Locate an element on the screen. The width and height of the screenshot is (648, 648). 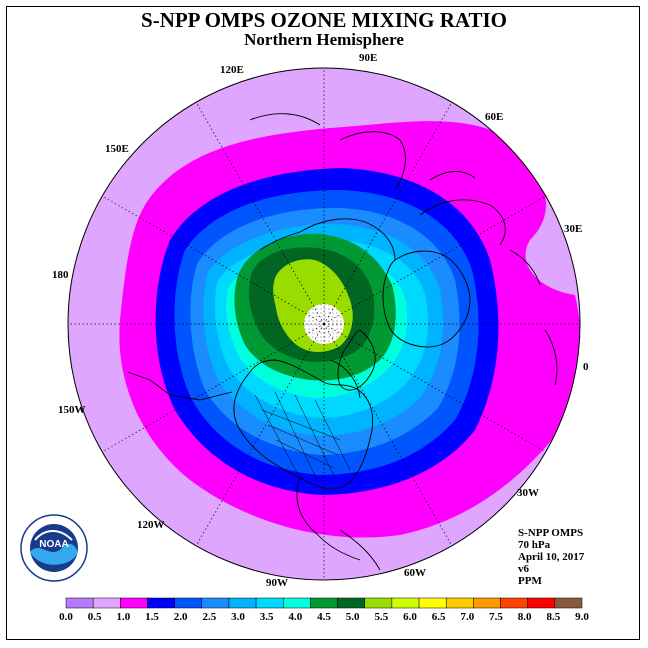
colorbar-tick-label: 8.0 is located at coordinates (525, 617).